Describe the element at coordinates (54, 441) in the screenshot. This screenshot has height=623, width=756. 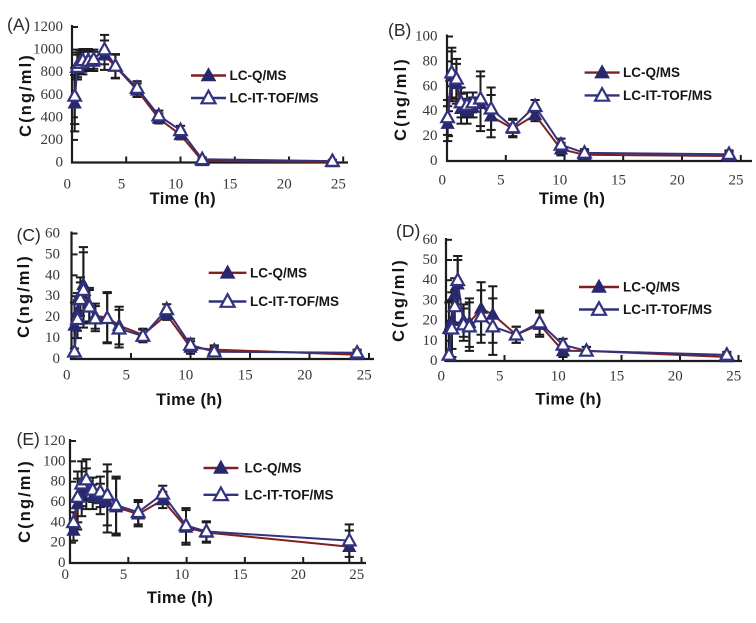
I see `svg-text: 120` at that location.